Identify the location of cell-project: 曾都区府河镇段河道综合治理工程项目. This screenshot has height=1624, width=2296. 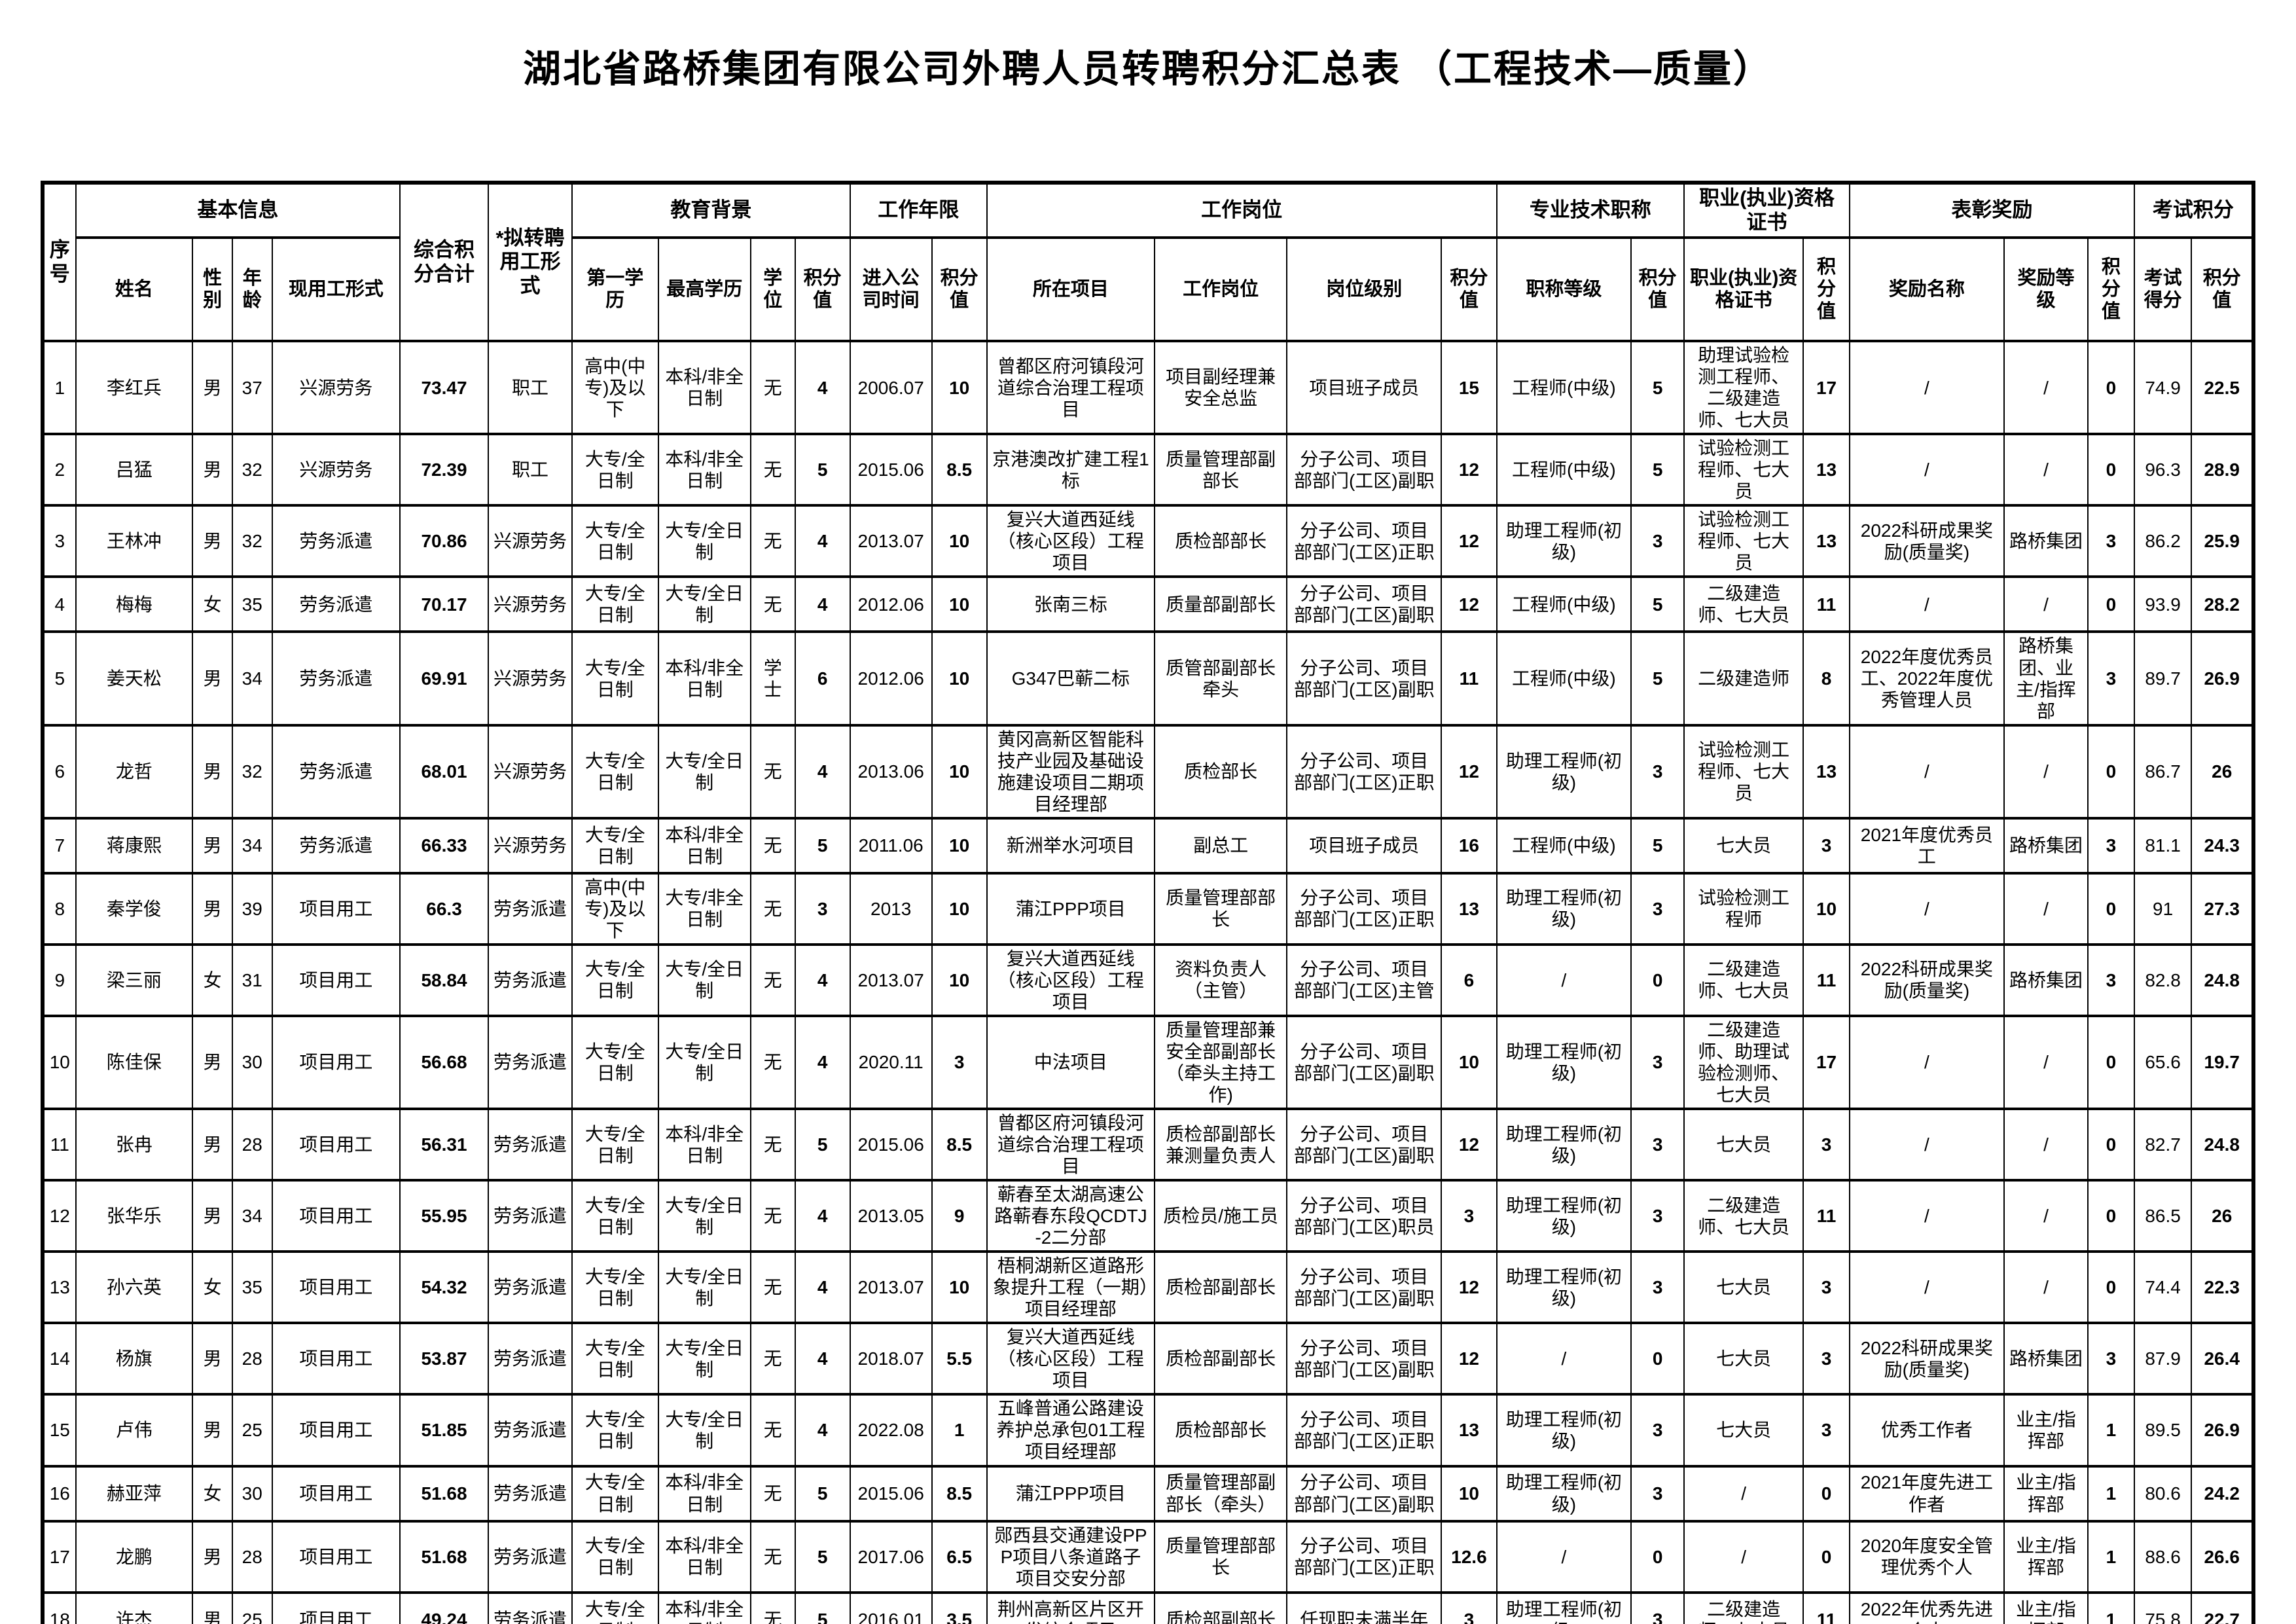
(1071, 388).